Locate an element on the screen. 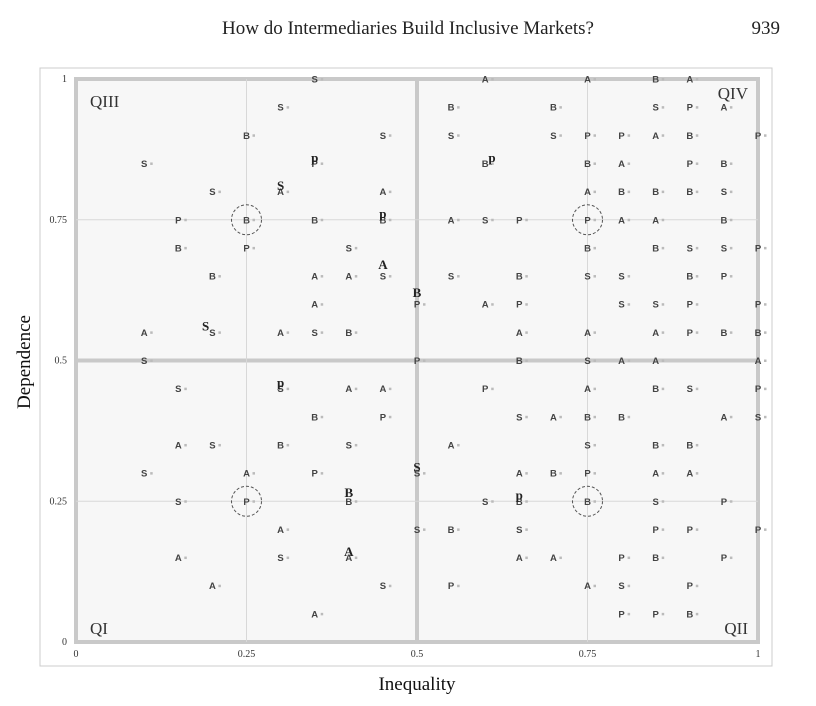 The height and width of the screenshot is (706, 816). circled-point-marker is located at coordinates (587, 220).